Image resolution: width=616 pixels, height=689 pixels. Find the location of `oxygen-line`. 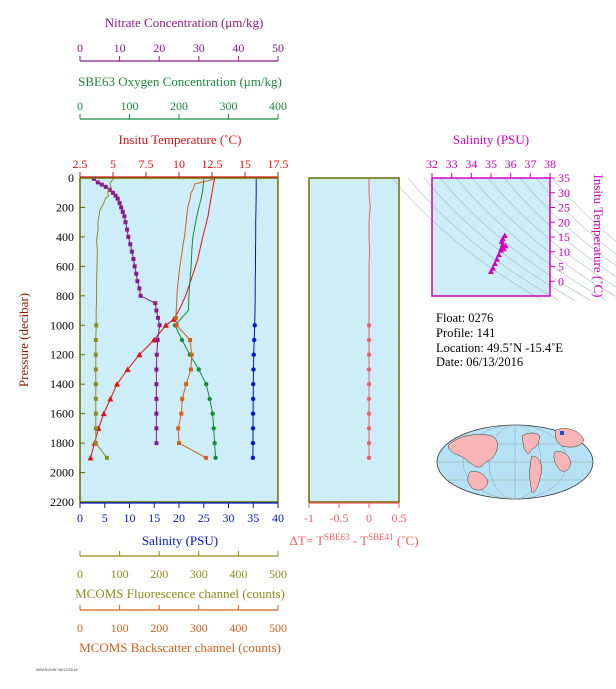

oxygen-line is located at coordinates (195, 318).